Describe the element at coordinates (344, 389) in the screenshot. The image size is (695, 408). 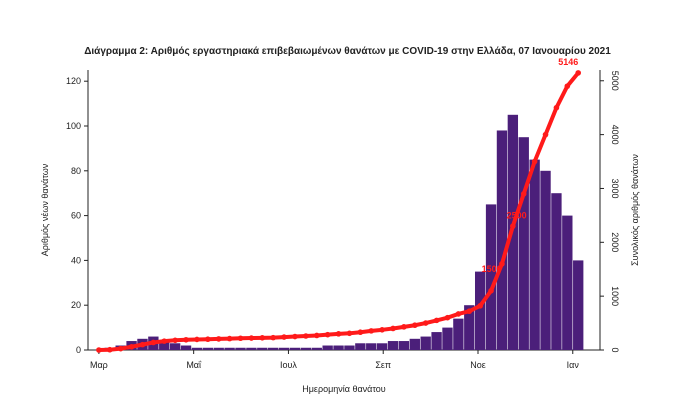
I see `x-axis-title: Ημερομηνία θανάτου` at that location.